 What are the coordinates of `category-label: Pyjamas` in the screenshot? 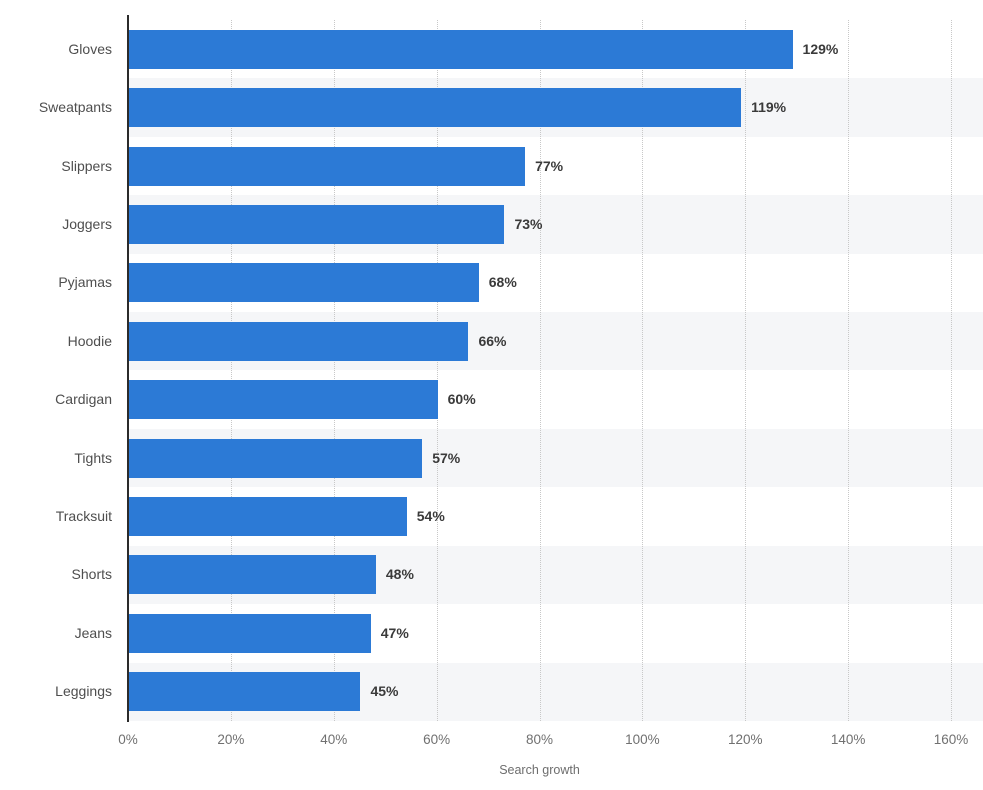 It's located at (85, 282).